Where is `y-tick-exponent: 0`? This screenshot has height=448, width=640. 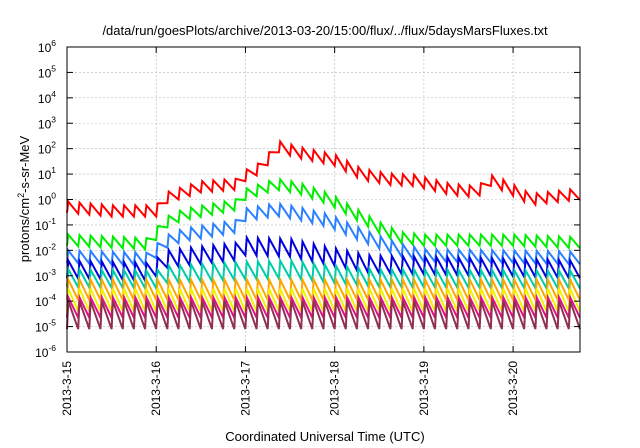 y-tick-exponent: 0 is located at coordinates (53, 196).